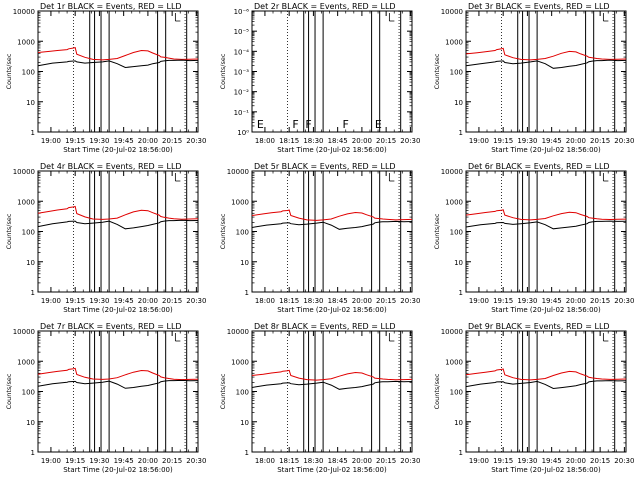 This screenshot has width=640, height=480. What do you see at coordinates (111, 166) in the screenshot?
I see `chart-title: Det 4r BLACK = Events, RED = LLD` at bounding box center [111, 166].